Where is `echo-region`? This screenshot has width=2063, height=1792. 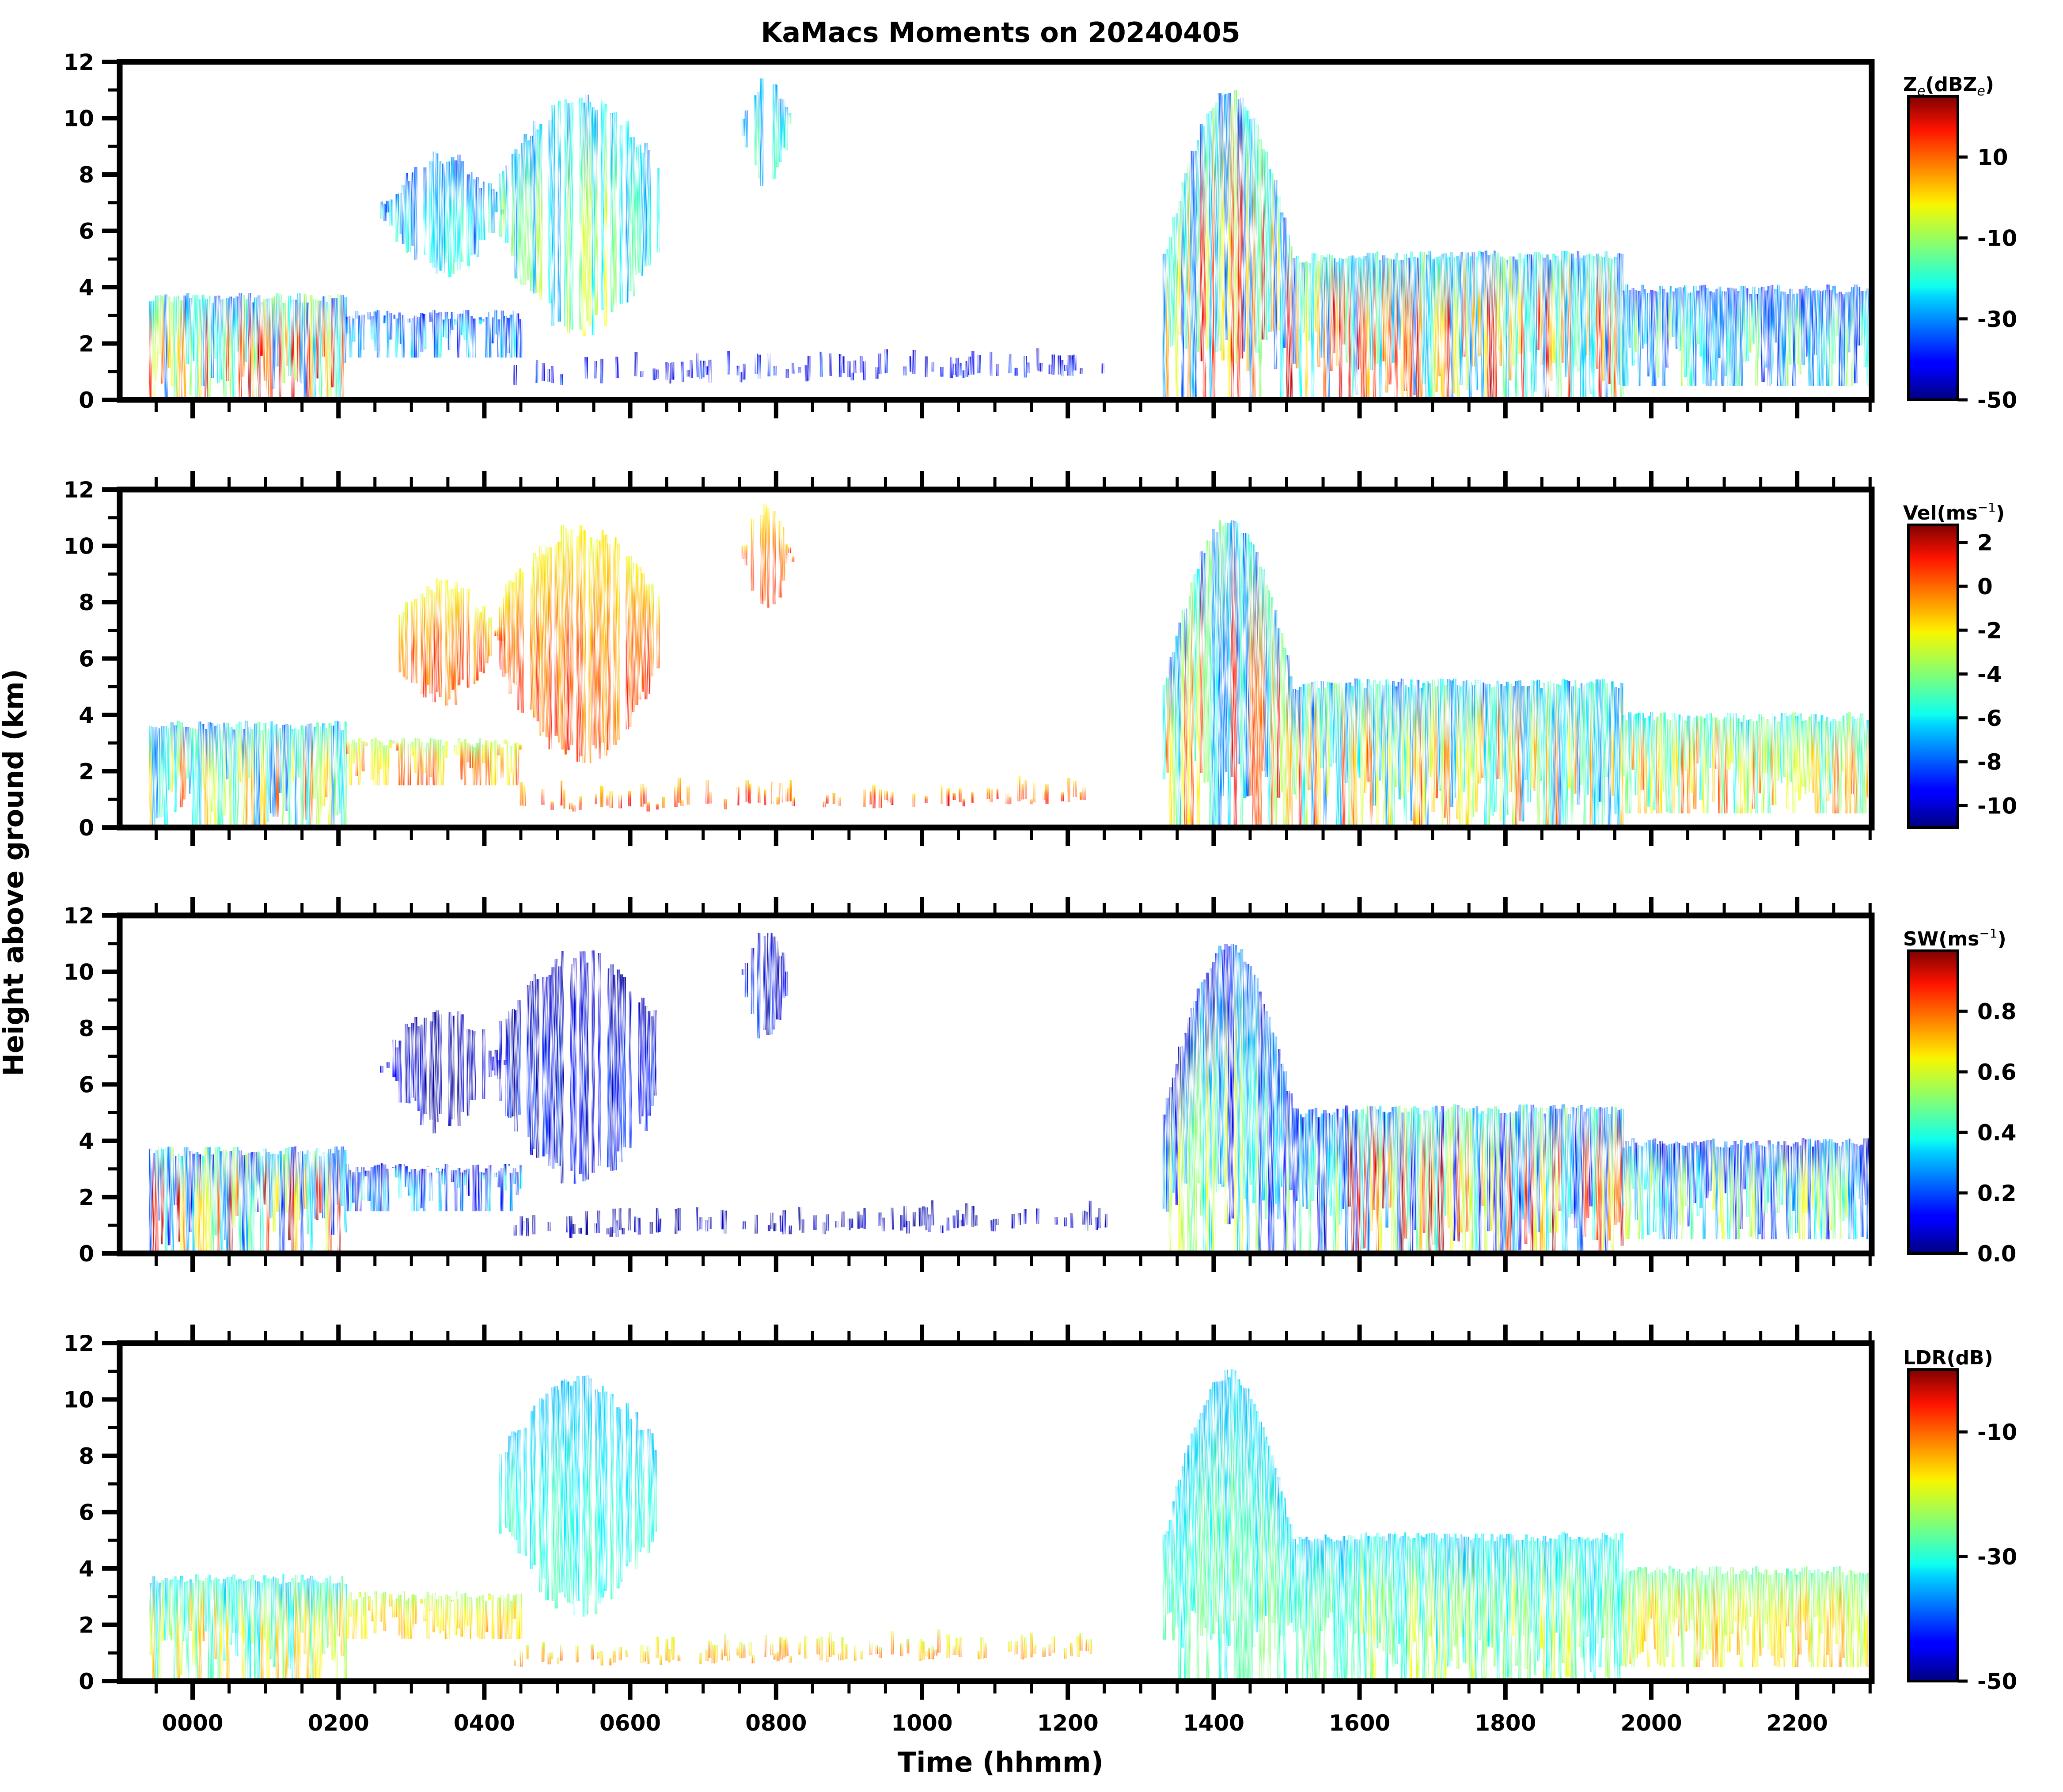
echo-region is located at coordinates (248, 1627).